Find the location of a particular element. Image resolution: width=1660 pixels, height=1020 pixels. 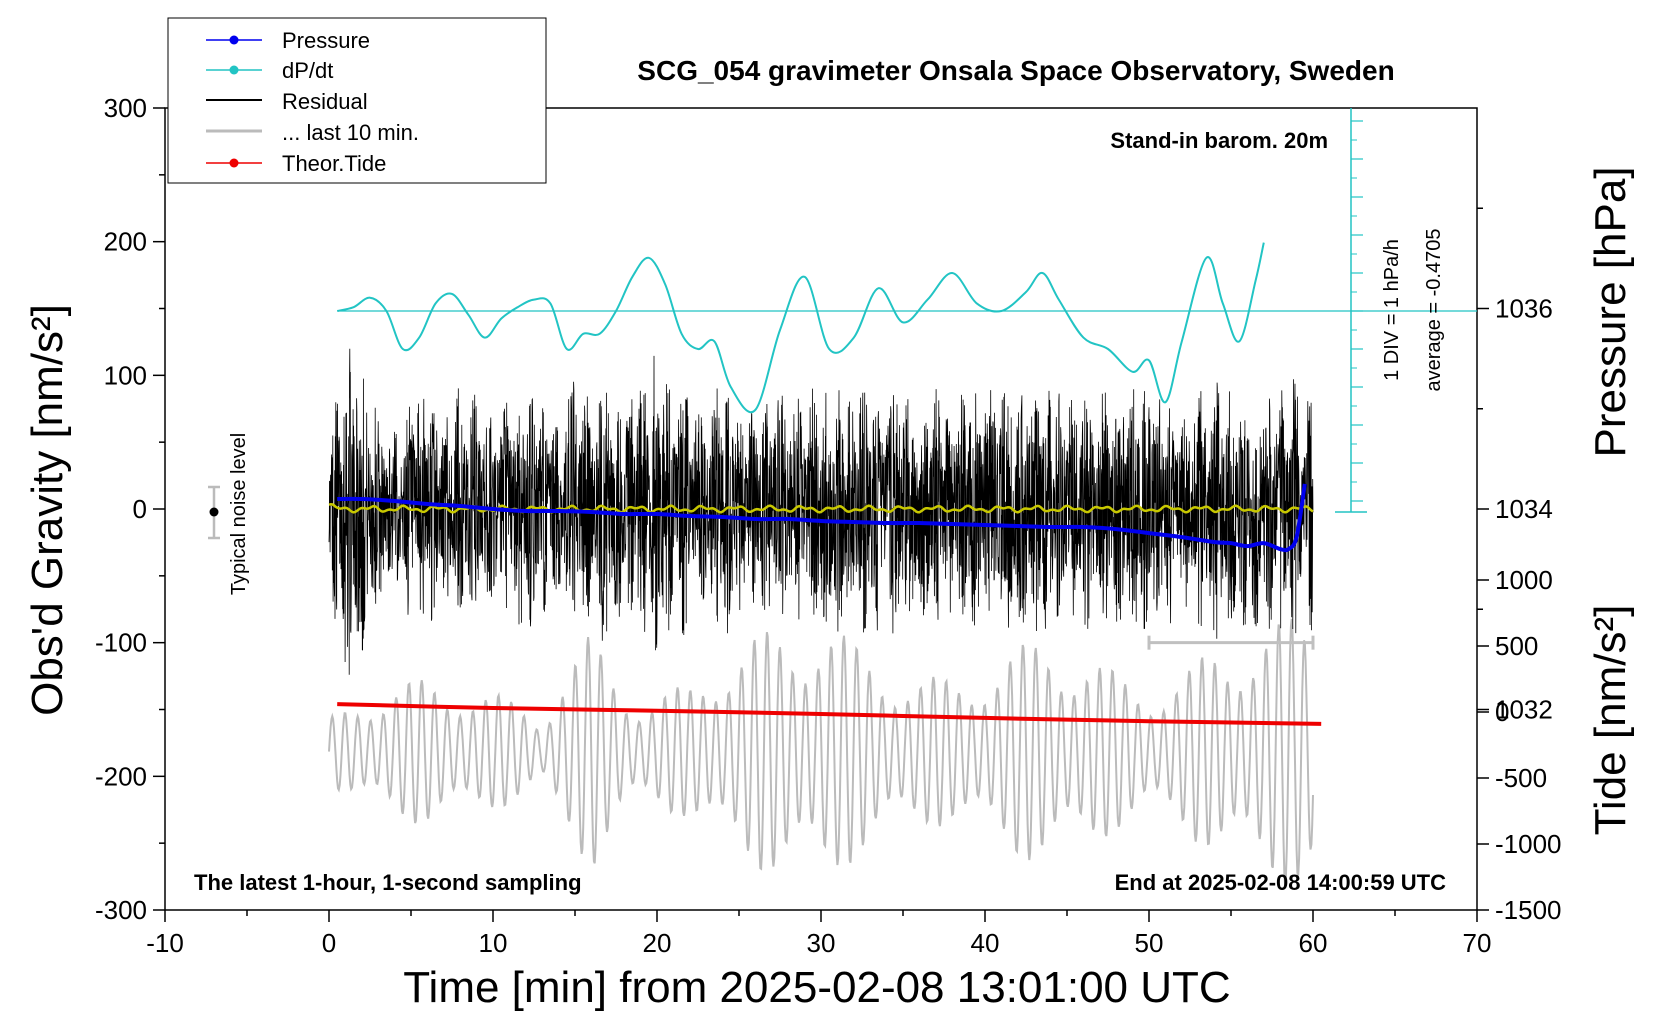

x-tick-label: 70 is located at coordinates (1477, 943).